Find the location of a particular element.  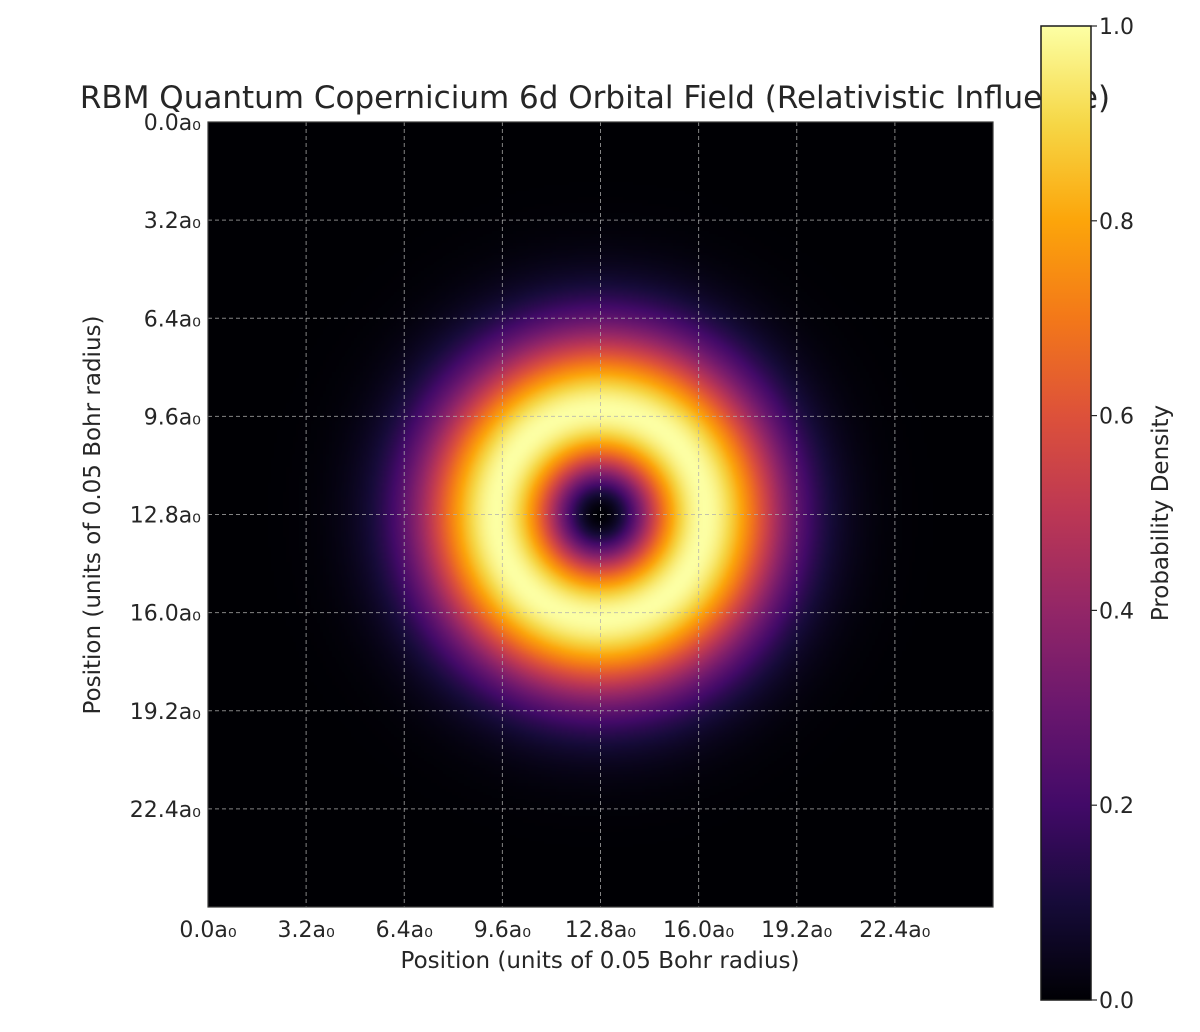

colorbar-tick-label: 0.6 is located at coordinates (1116, 417).